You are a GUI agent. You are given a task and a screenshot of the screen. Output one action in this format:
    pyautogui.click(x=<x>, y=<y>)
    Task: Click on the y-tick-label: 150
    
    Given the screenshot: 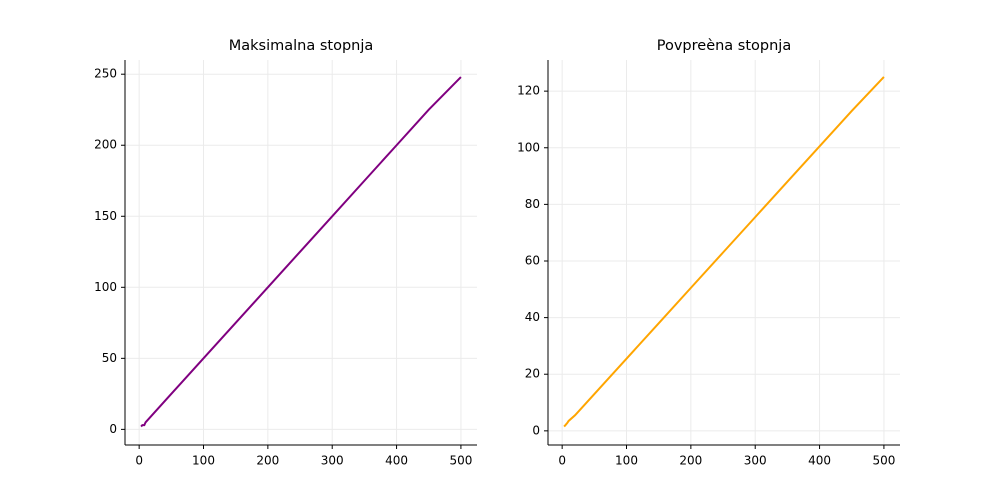 What is the action you would take?
    pyautogui.click(x=105, y=216)
    